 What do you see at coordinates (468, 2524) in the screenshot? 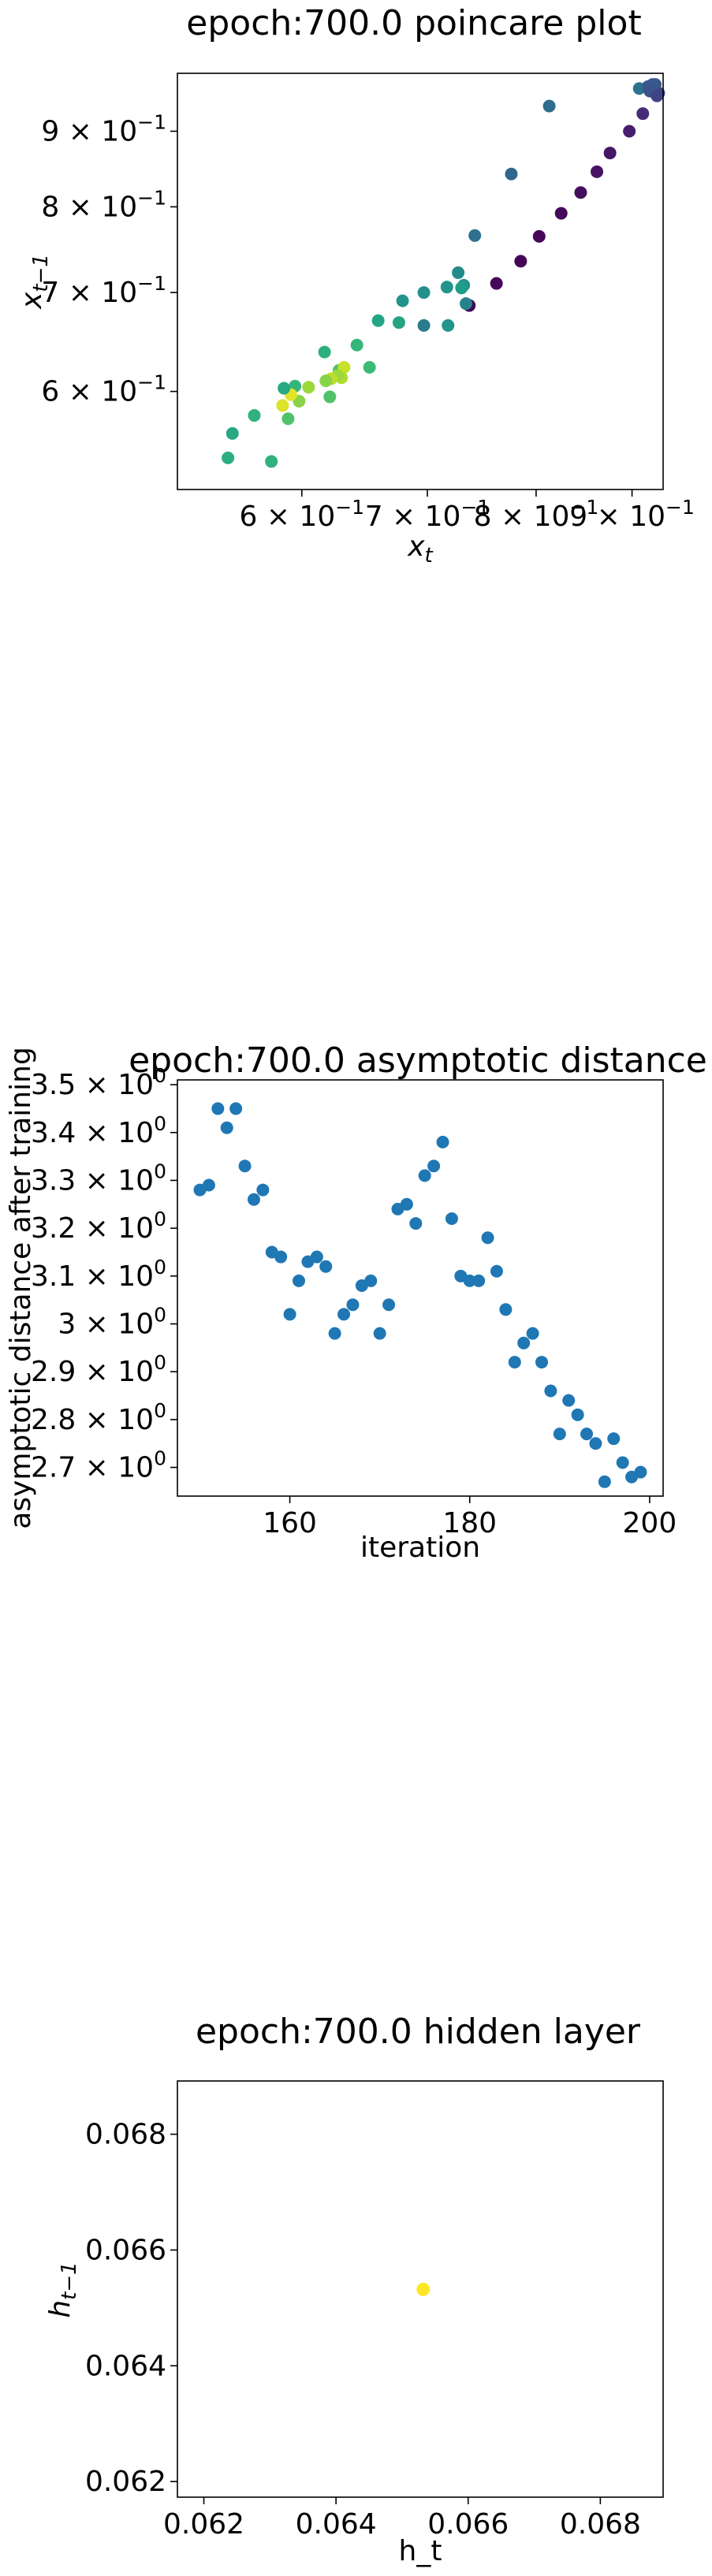
I see `x-tick-label: 0.066` at bounding box center [468, 2524].